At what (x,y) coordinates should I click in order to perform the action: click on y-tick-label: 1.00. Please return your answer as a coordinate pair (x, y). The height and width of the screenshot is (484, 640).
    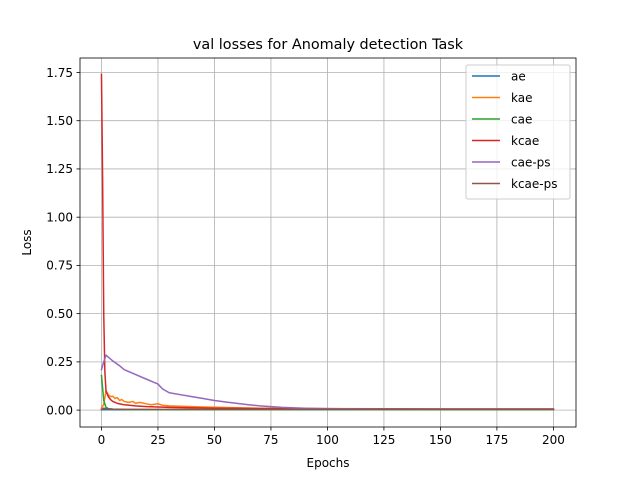
    Looking at the image, I should click on (59, 217).